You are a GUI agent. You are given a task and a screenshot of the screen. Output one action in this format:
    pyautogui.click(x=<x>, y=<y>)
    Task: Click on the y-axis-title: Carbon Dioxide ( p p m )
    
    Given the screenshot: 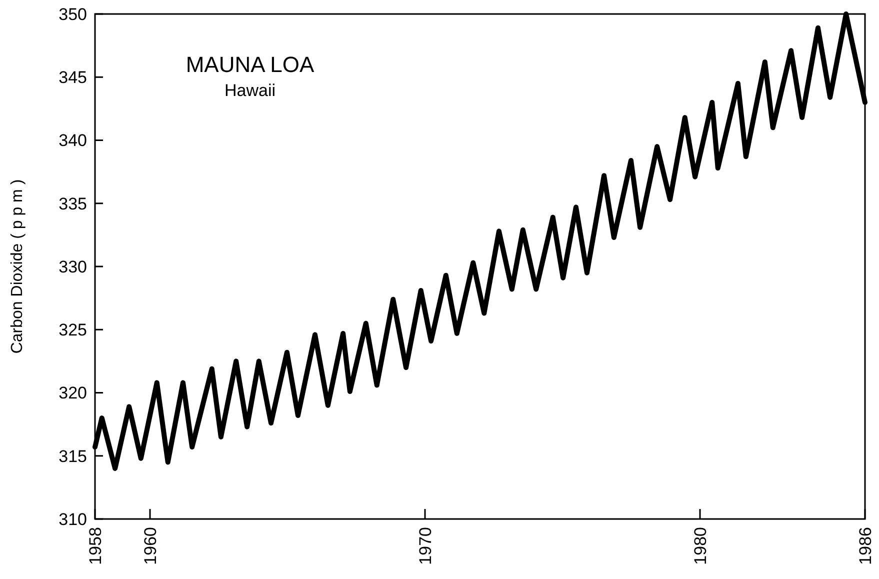 What is the action you would take?
    pyautogui.click(x=17, y=266)
    